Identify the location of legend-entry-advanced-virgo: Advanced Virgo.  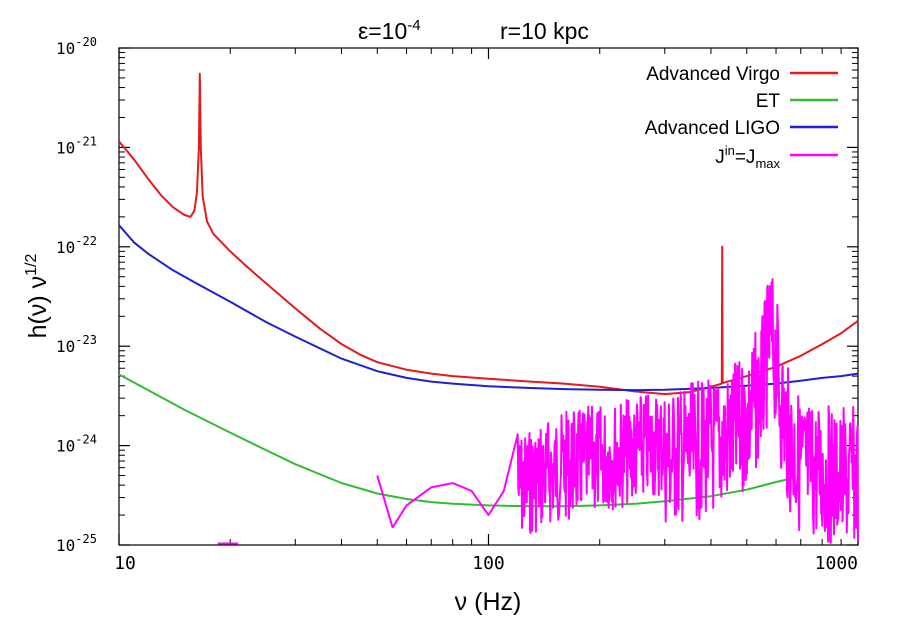
(742, 74).